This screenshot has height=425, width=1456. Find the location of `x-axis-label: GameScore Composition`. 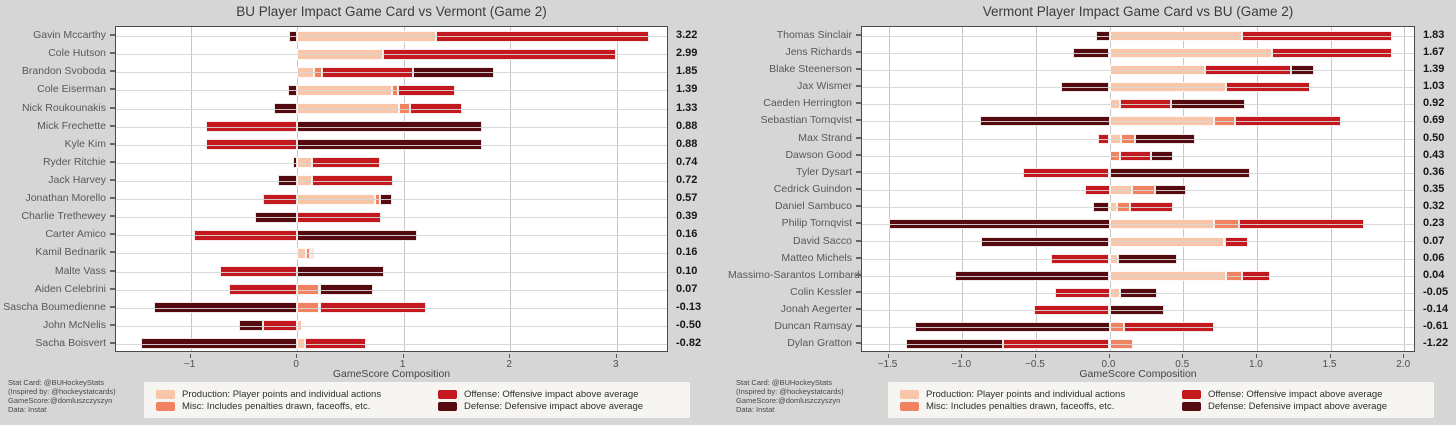

x-axis-label: GameScore Composition is located at coordinates (391, 374).